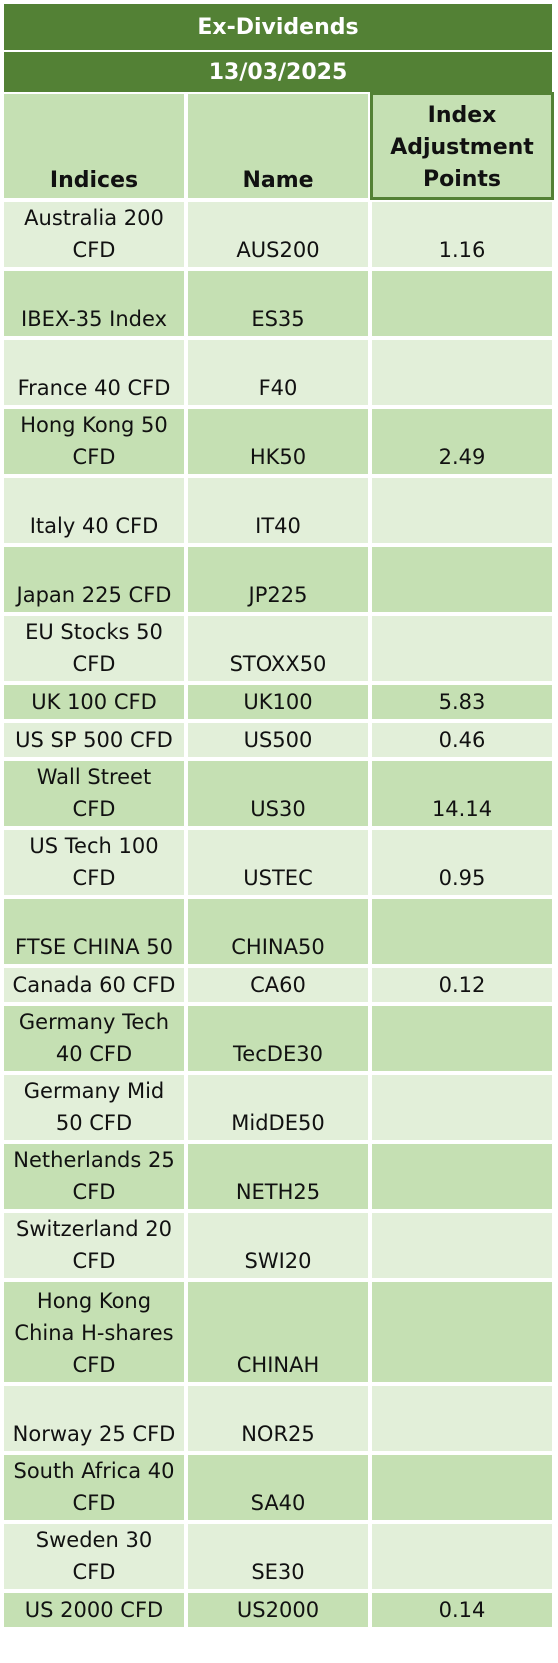  I want to click on cell-indices: France 40 CFD, so click(94, 372).